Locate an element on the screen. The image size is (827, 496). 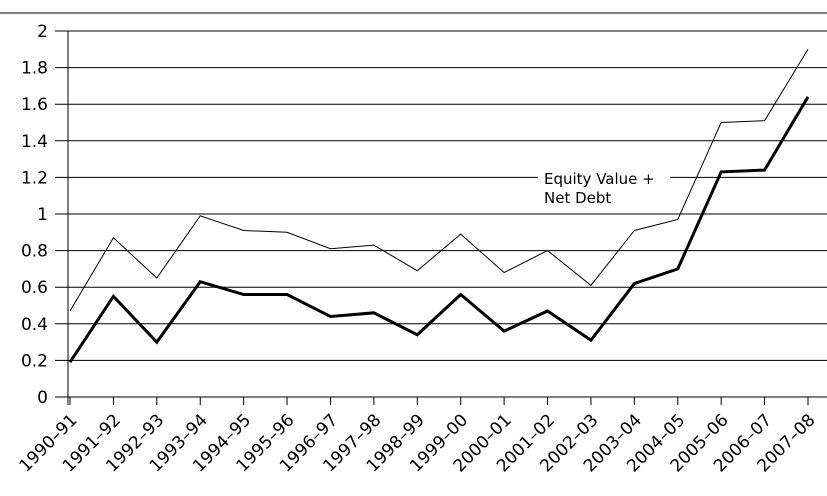
y-tick-label: 0.8 is located at coordinates (34, 252).